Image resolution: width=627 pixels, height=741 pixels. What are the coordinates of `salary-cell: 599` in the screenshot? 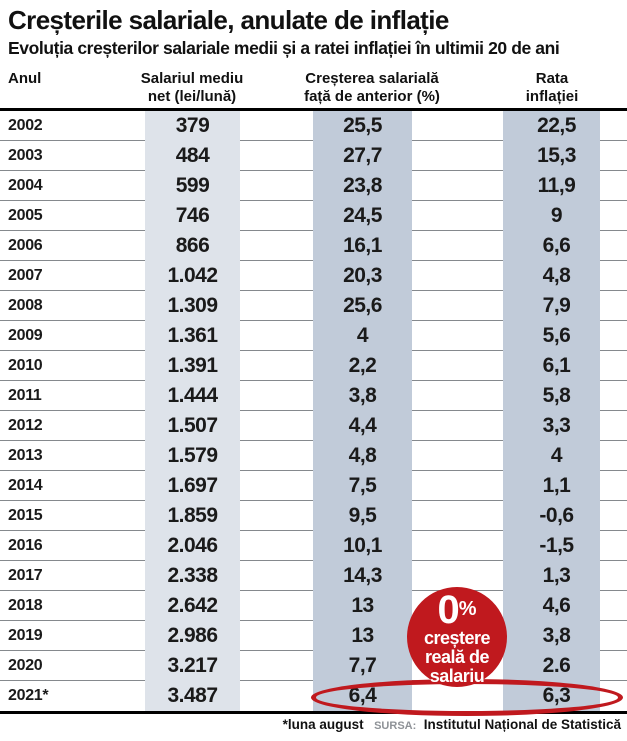 It's located at (192, 186).